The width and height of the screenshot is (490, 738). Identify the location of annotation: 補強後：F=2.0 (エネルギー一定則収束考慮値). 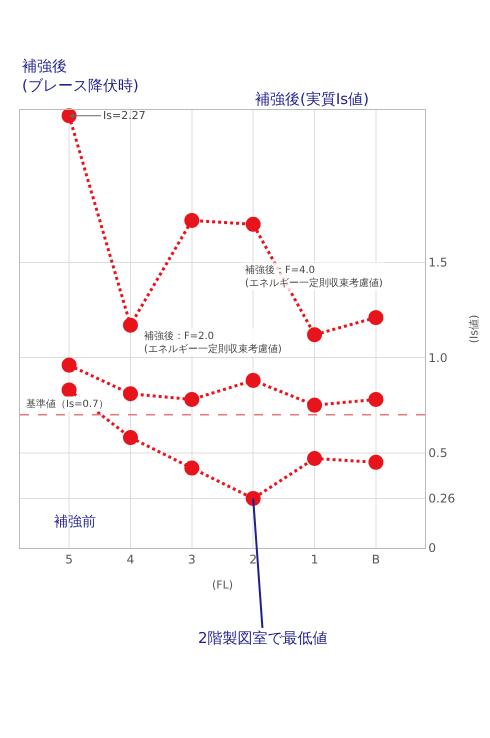
(213, 342).